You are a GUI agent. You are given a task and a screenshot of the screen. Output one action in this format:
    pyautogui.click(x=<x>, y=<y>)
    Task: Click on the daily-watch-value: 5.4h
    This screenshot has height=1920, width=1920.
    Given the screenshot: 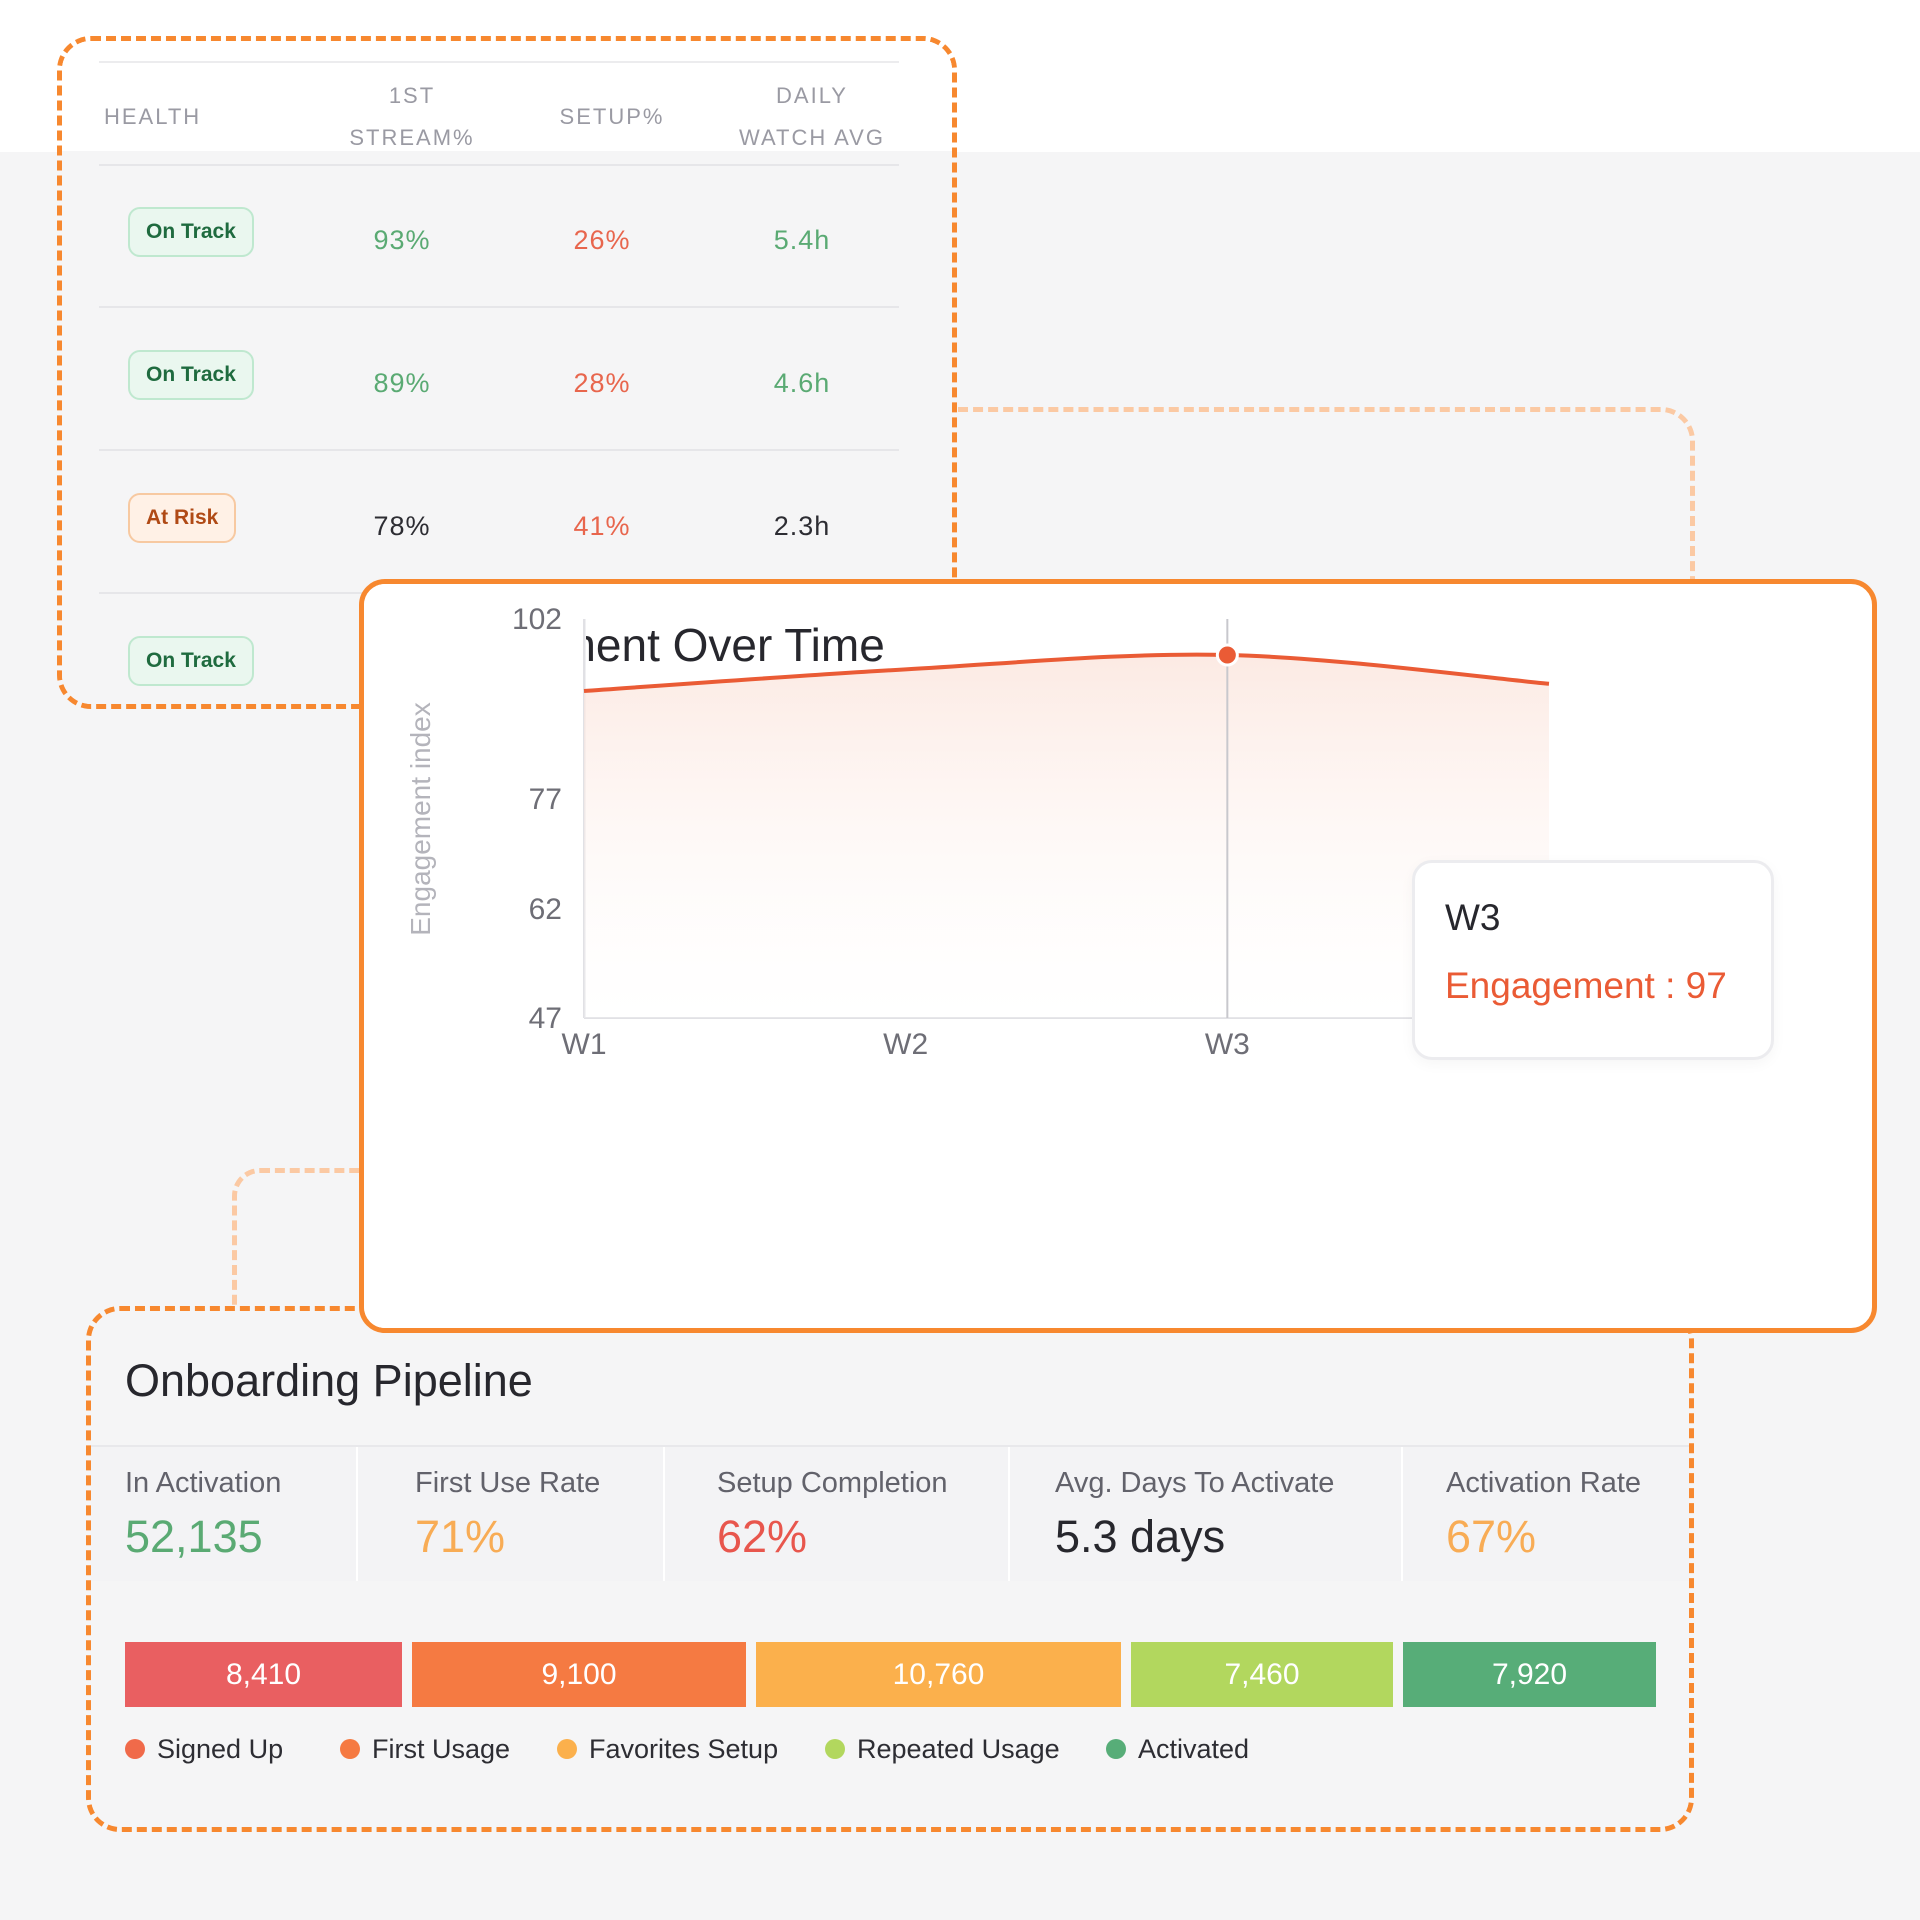 What is the action you would take?
    pyautogui.click(x=802, y=240)
    